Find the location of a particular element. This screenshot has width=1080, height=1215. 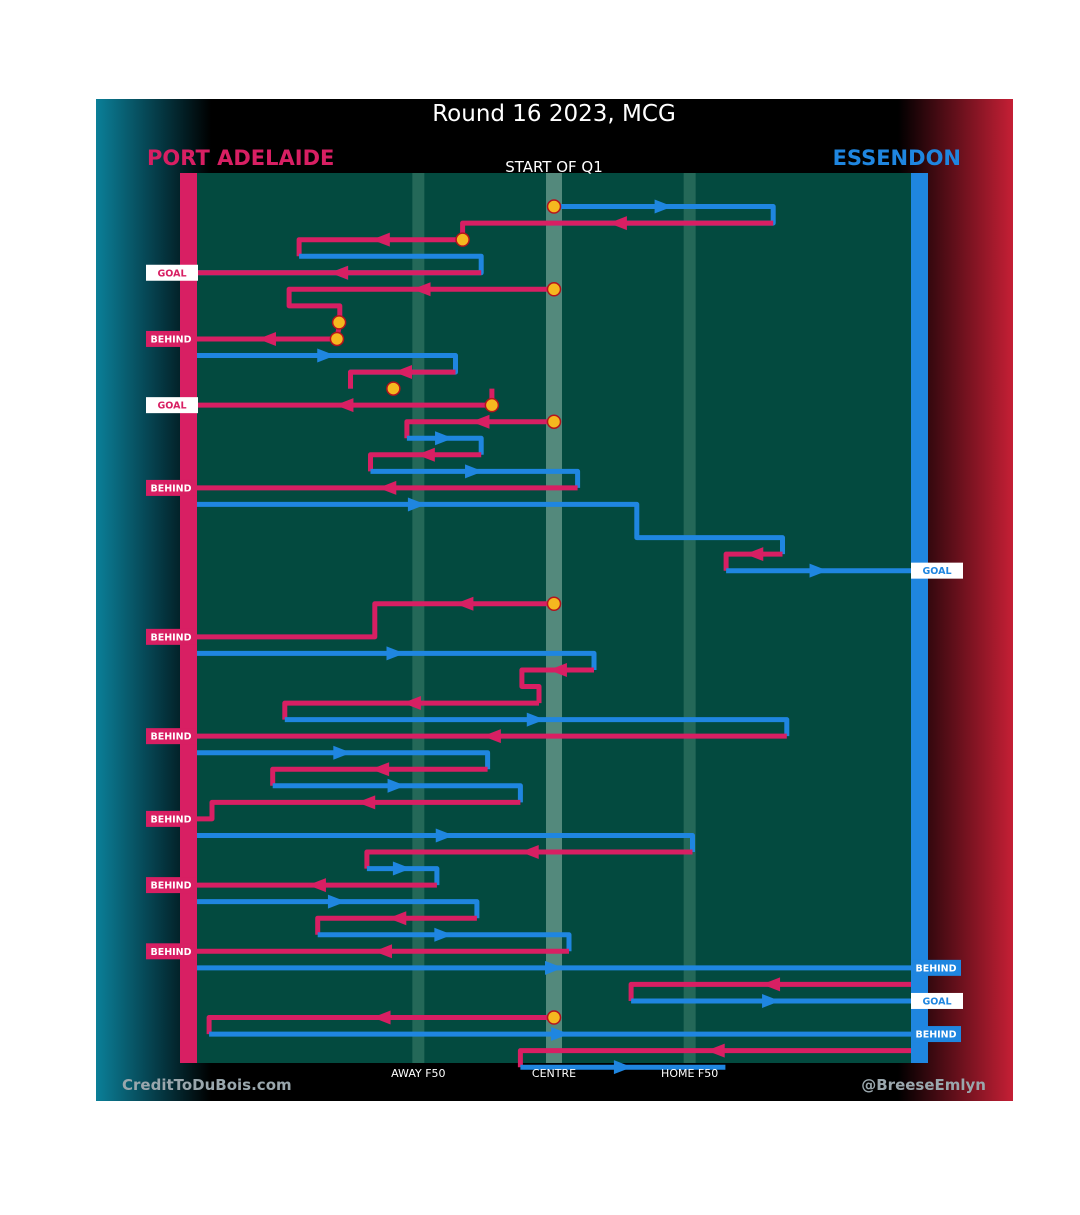

score-label-left-0: GOAL is located at coordinates (171, 273).